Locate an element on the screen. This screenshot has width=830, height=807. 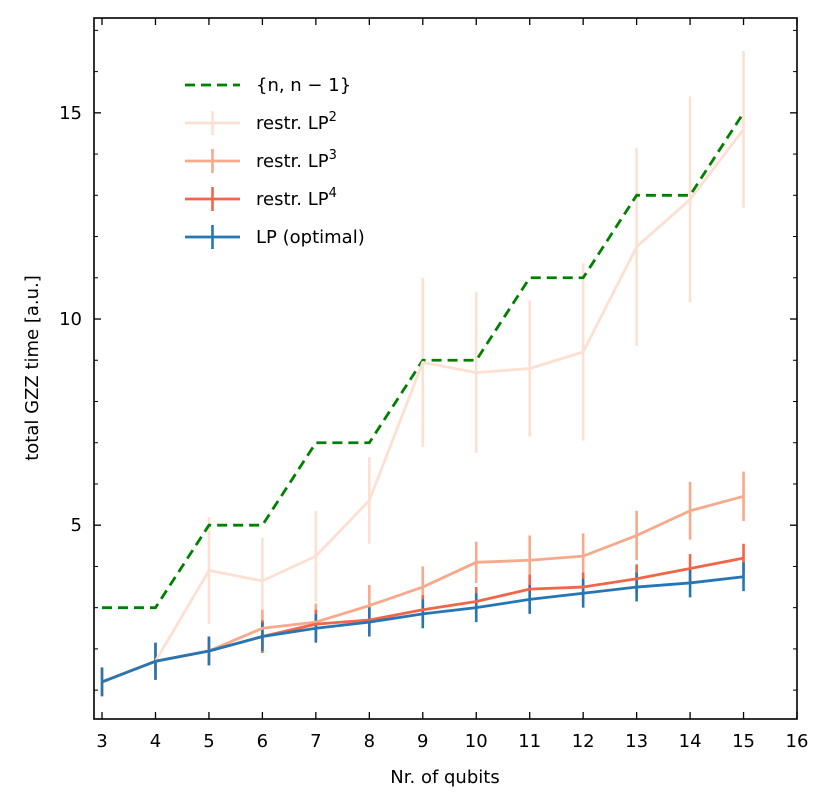
legend-label-s0: {n, n − 1} is located at coordinates (303, 85).